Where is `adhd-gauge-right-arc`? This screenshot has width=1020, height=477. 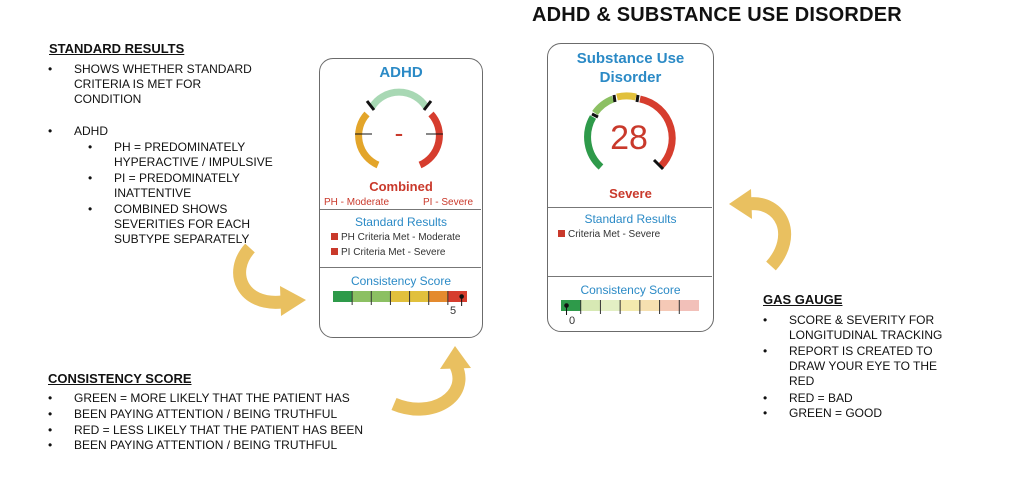 adhd-gauge-right-arc is located at coordinates (430, 140).